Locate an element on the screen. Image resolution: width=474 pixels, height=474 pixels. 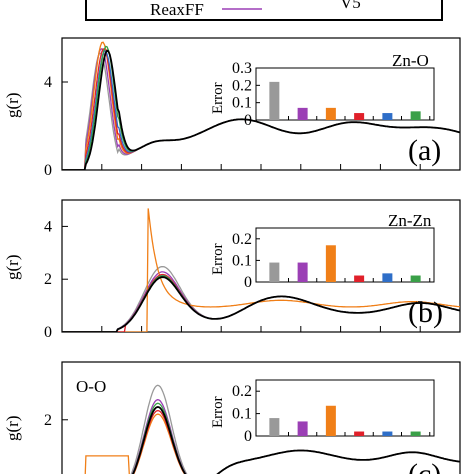
panel-title: O-O is located at coordinates (91, 386).